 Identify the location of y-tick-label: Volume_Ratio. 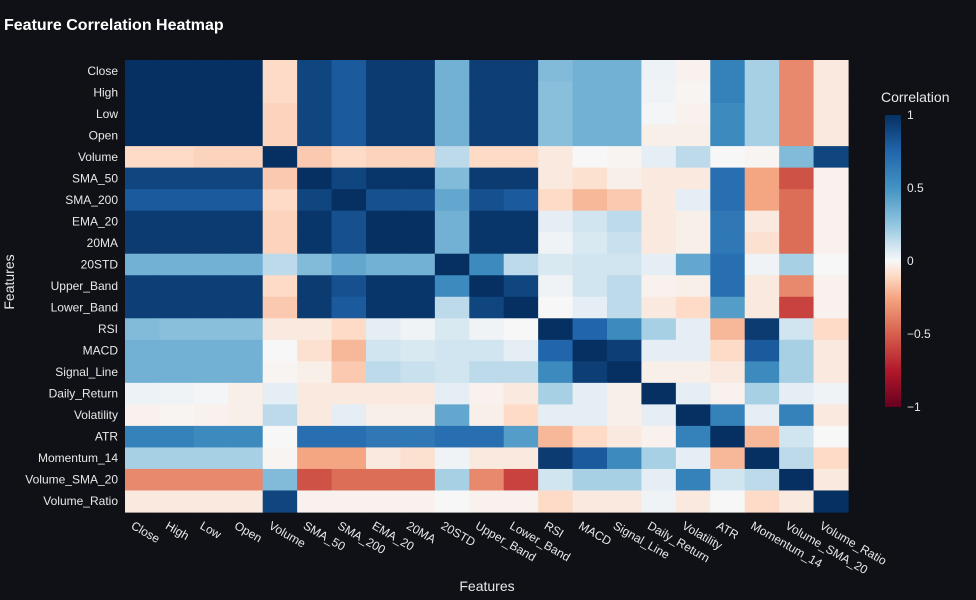
(80, 501).